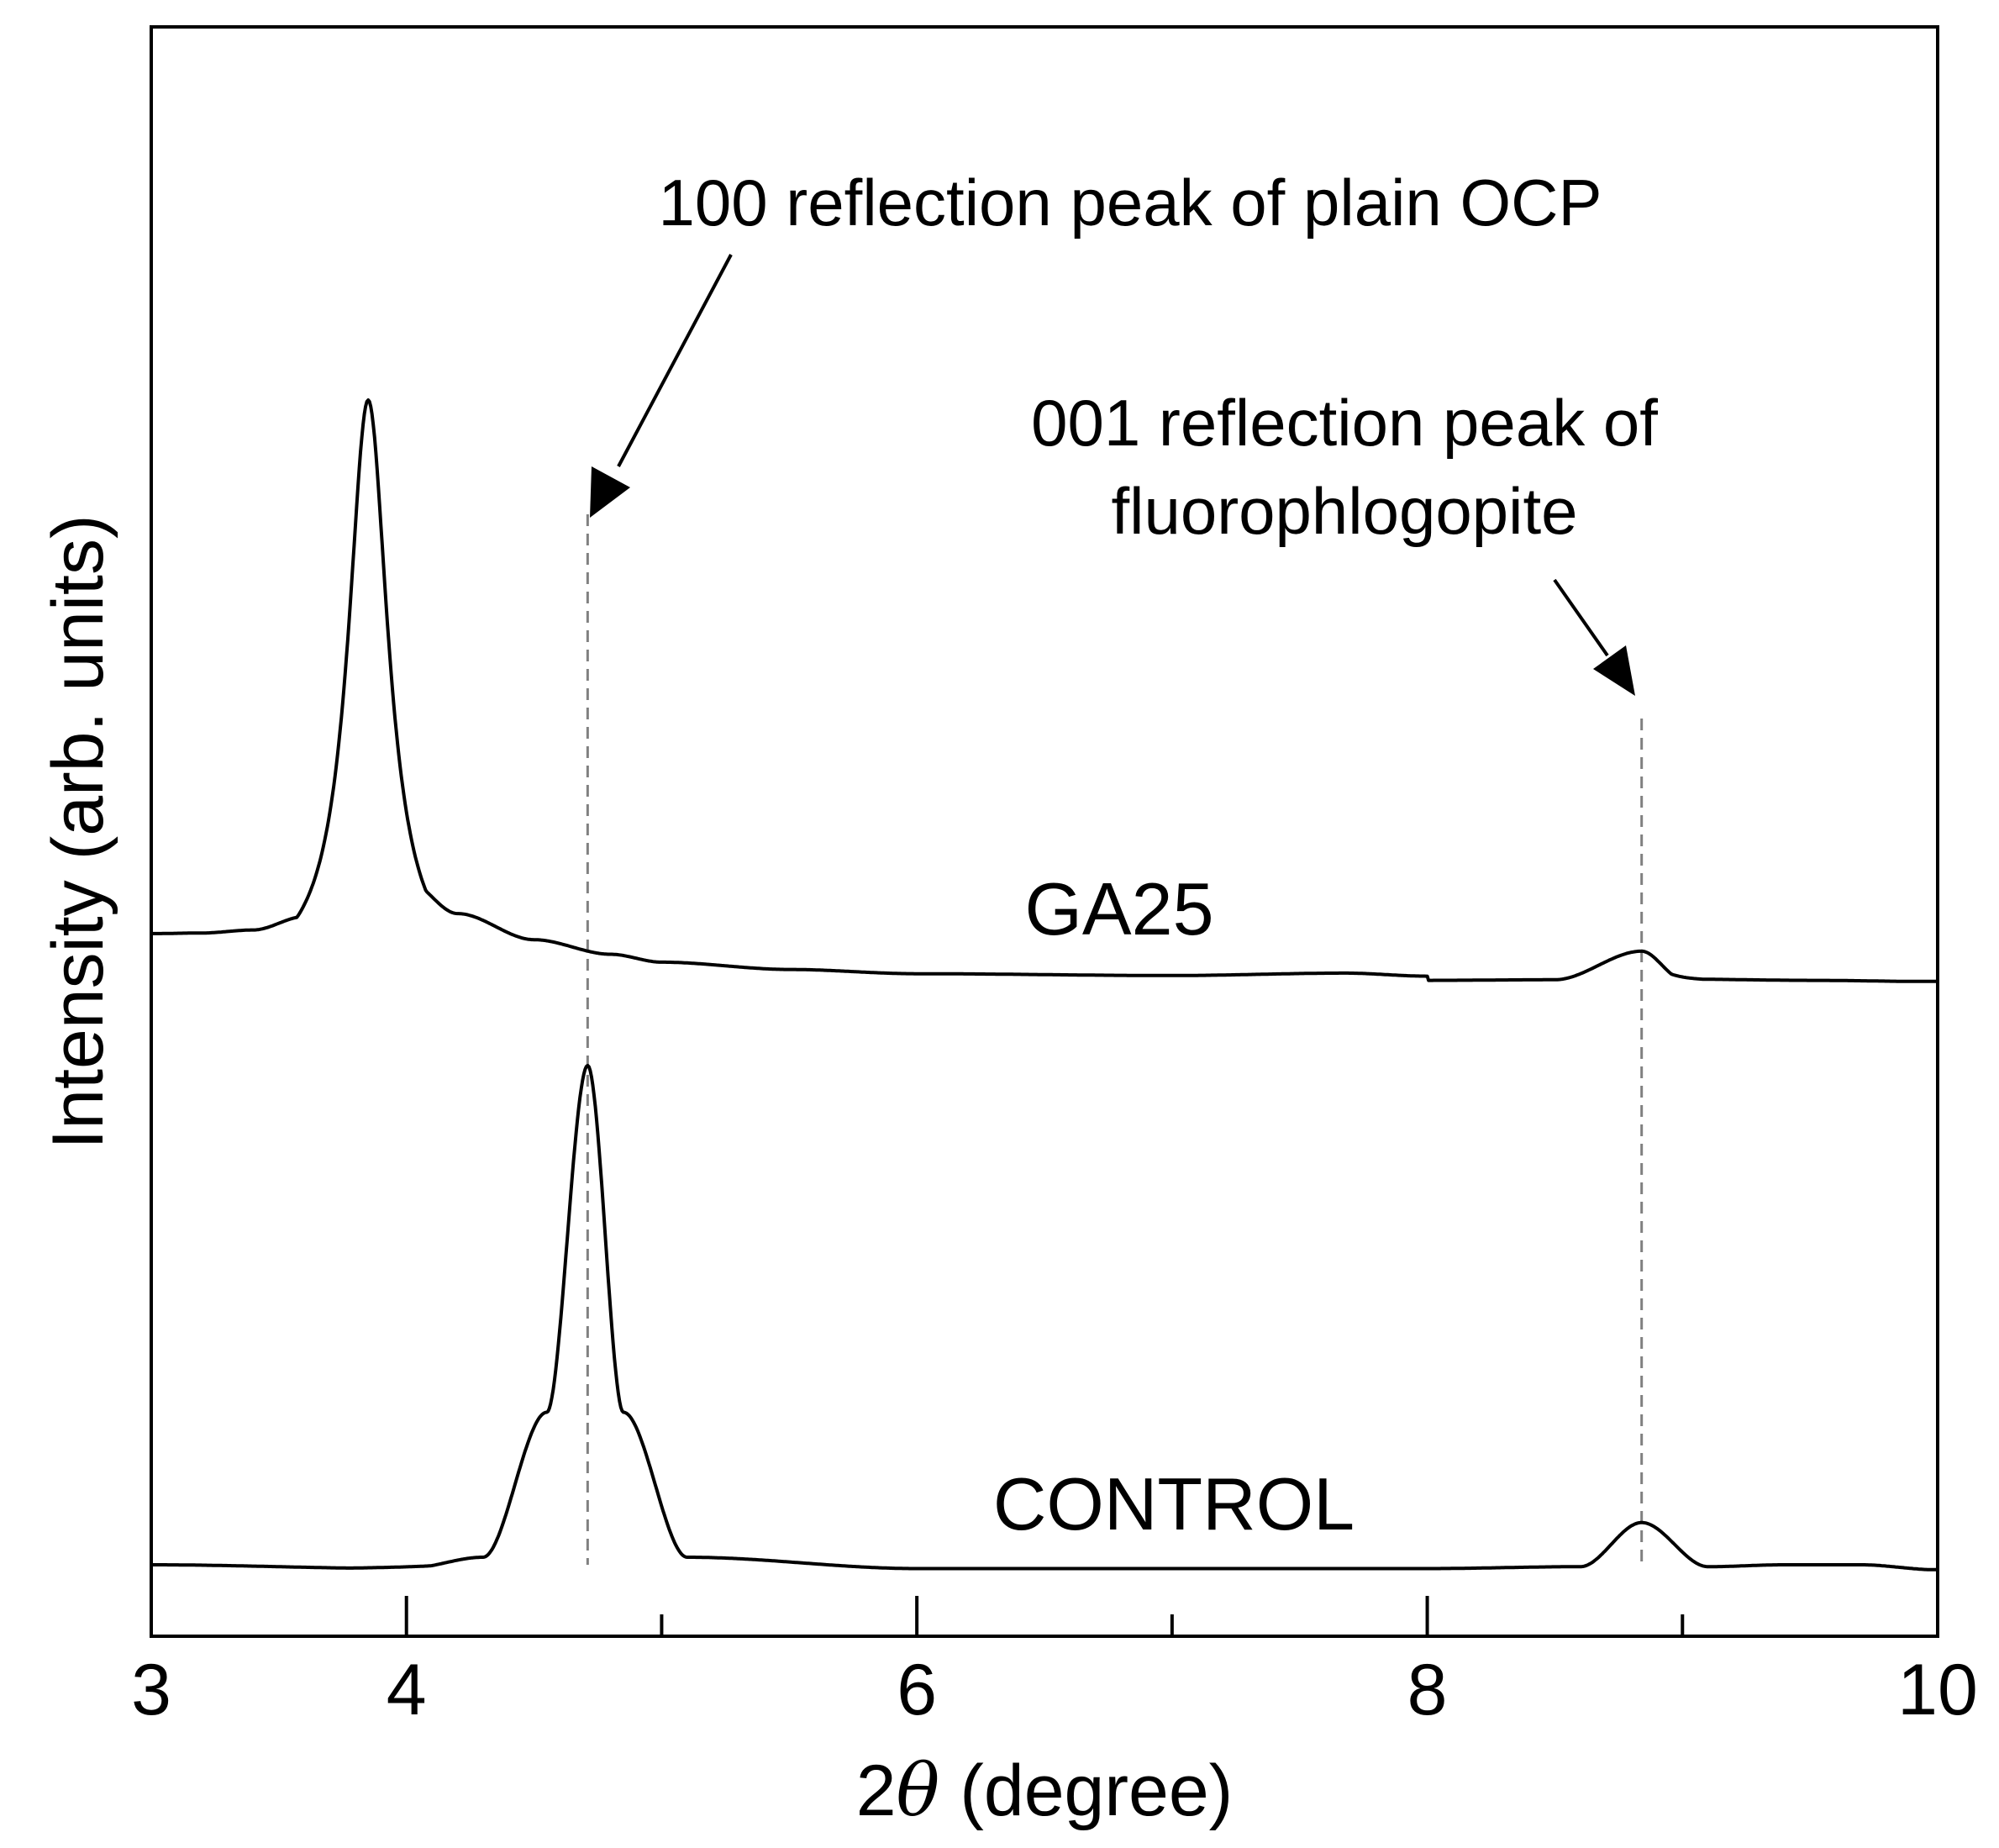  I want to click on x-axis-title: 2θ (degree), so click(1045, 1791).